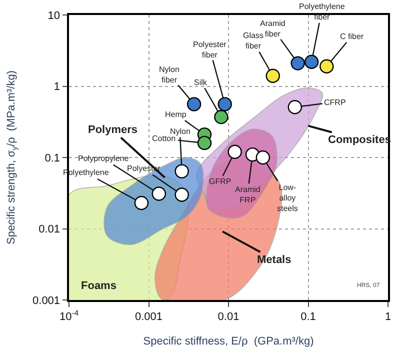  What do you see at coordinates (247, 194) in the screenshot?
I see `annotation: Aramid FRP` at bounding box center [247, 194].